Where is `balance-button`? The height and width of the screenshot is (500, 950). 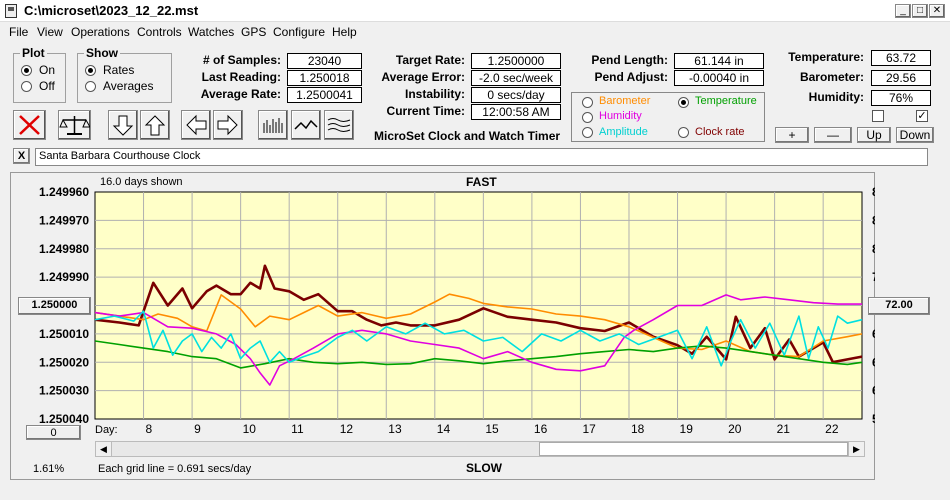
balance-button is located at coordinates (74, 125).